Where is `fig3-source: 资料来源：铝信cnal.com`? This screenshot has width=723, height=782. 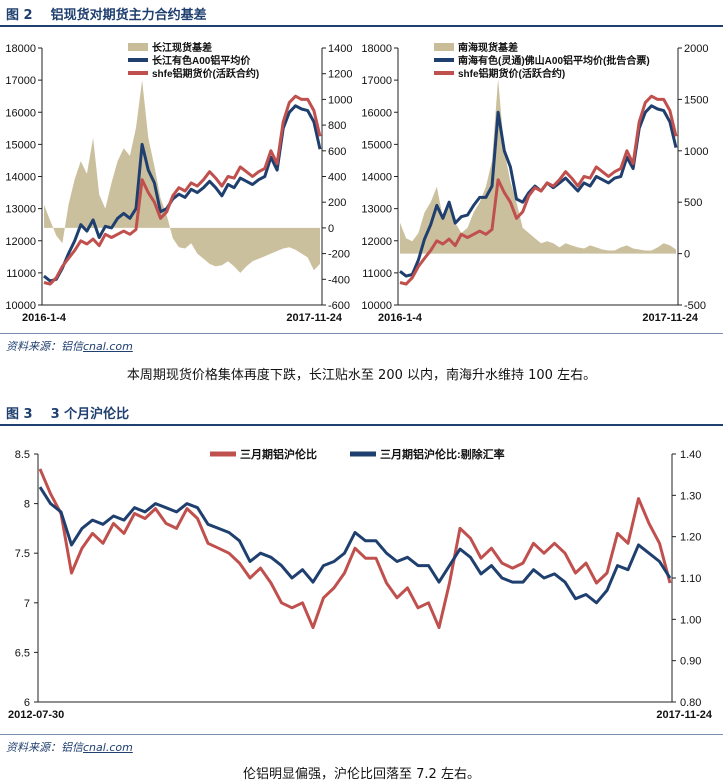 fig3-source: 资料来源：铝信cnal.com is located at coordinates (69, 747).